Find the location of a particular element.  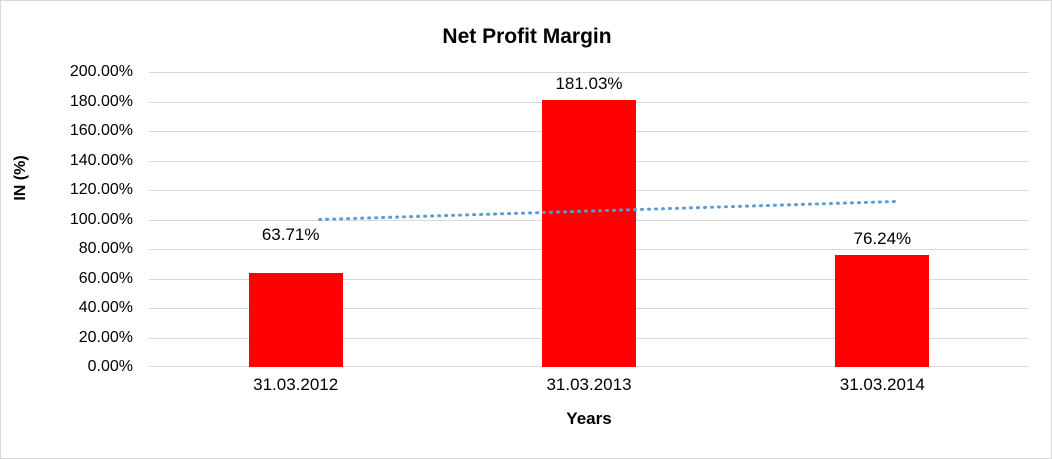

gridline is located at coordinates (589, 72).